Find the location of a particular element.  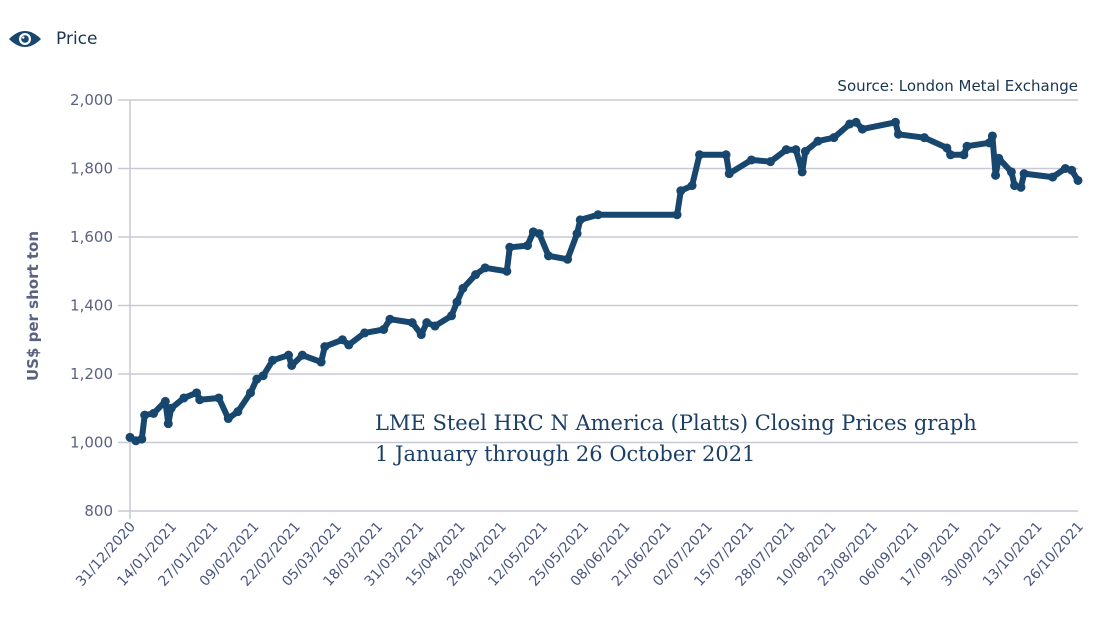

y-tick-label: 2,000 is located at coordinates (91, 100).